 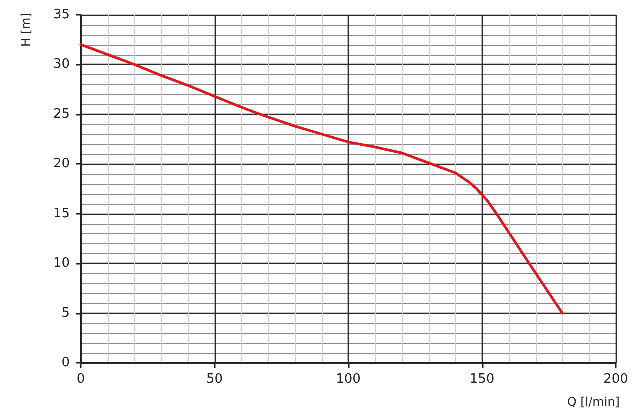 What do you see at coordinates (593, 402) in the screenshot?
I see `x-axis-title: Q [l/min]` at bounding box center [593, 402].